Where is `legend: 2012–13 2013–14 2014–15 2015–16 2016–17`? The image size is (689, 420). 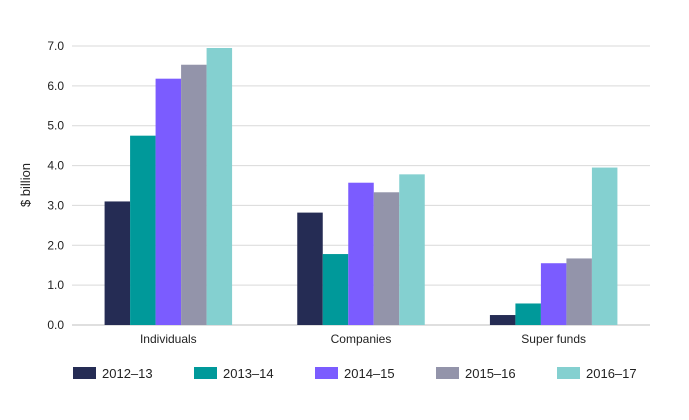
legend: 2012–13 2013–14 2014–15 2015–16 2016–17 is located at coordinates (355, 373).